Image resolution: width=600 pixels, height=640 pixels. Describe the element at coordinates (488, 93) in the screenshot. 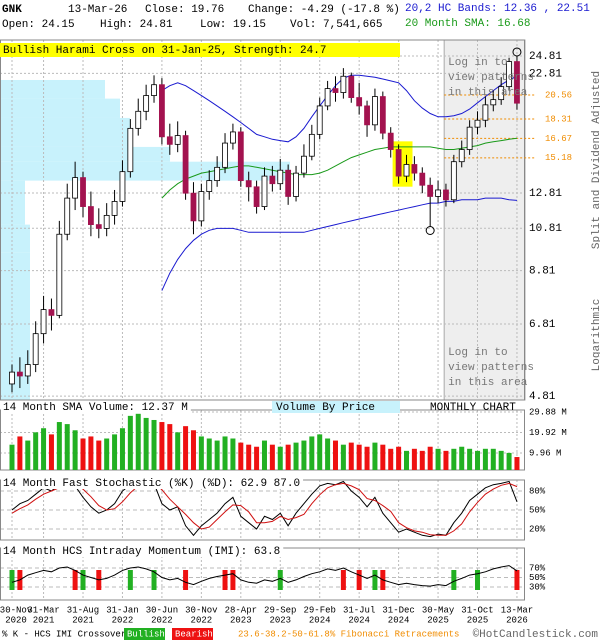

I see `locked-note: in this area` at that location.